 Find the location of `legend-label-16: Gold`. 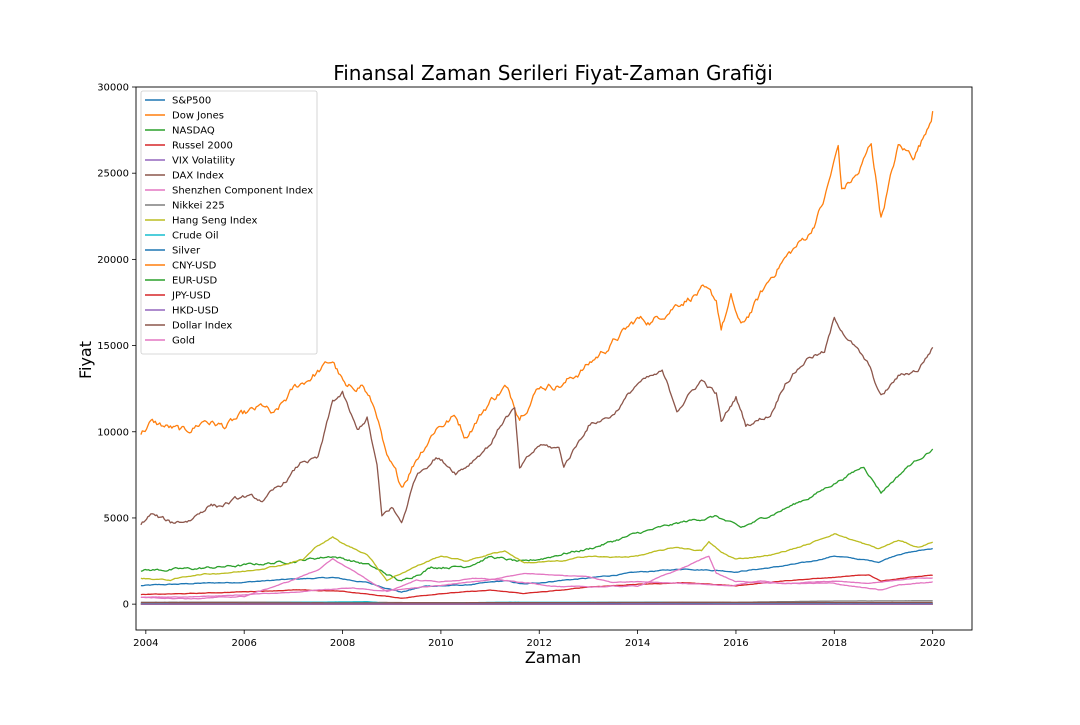

legend-label-16: Gold is located at coordinates (183, 341).